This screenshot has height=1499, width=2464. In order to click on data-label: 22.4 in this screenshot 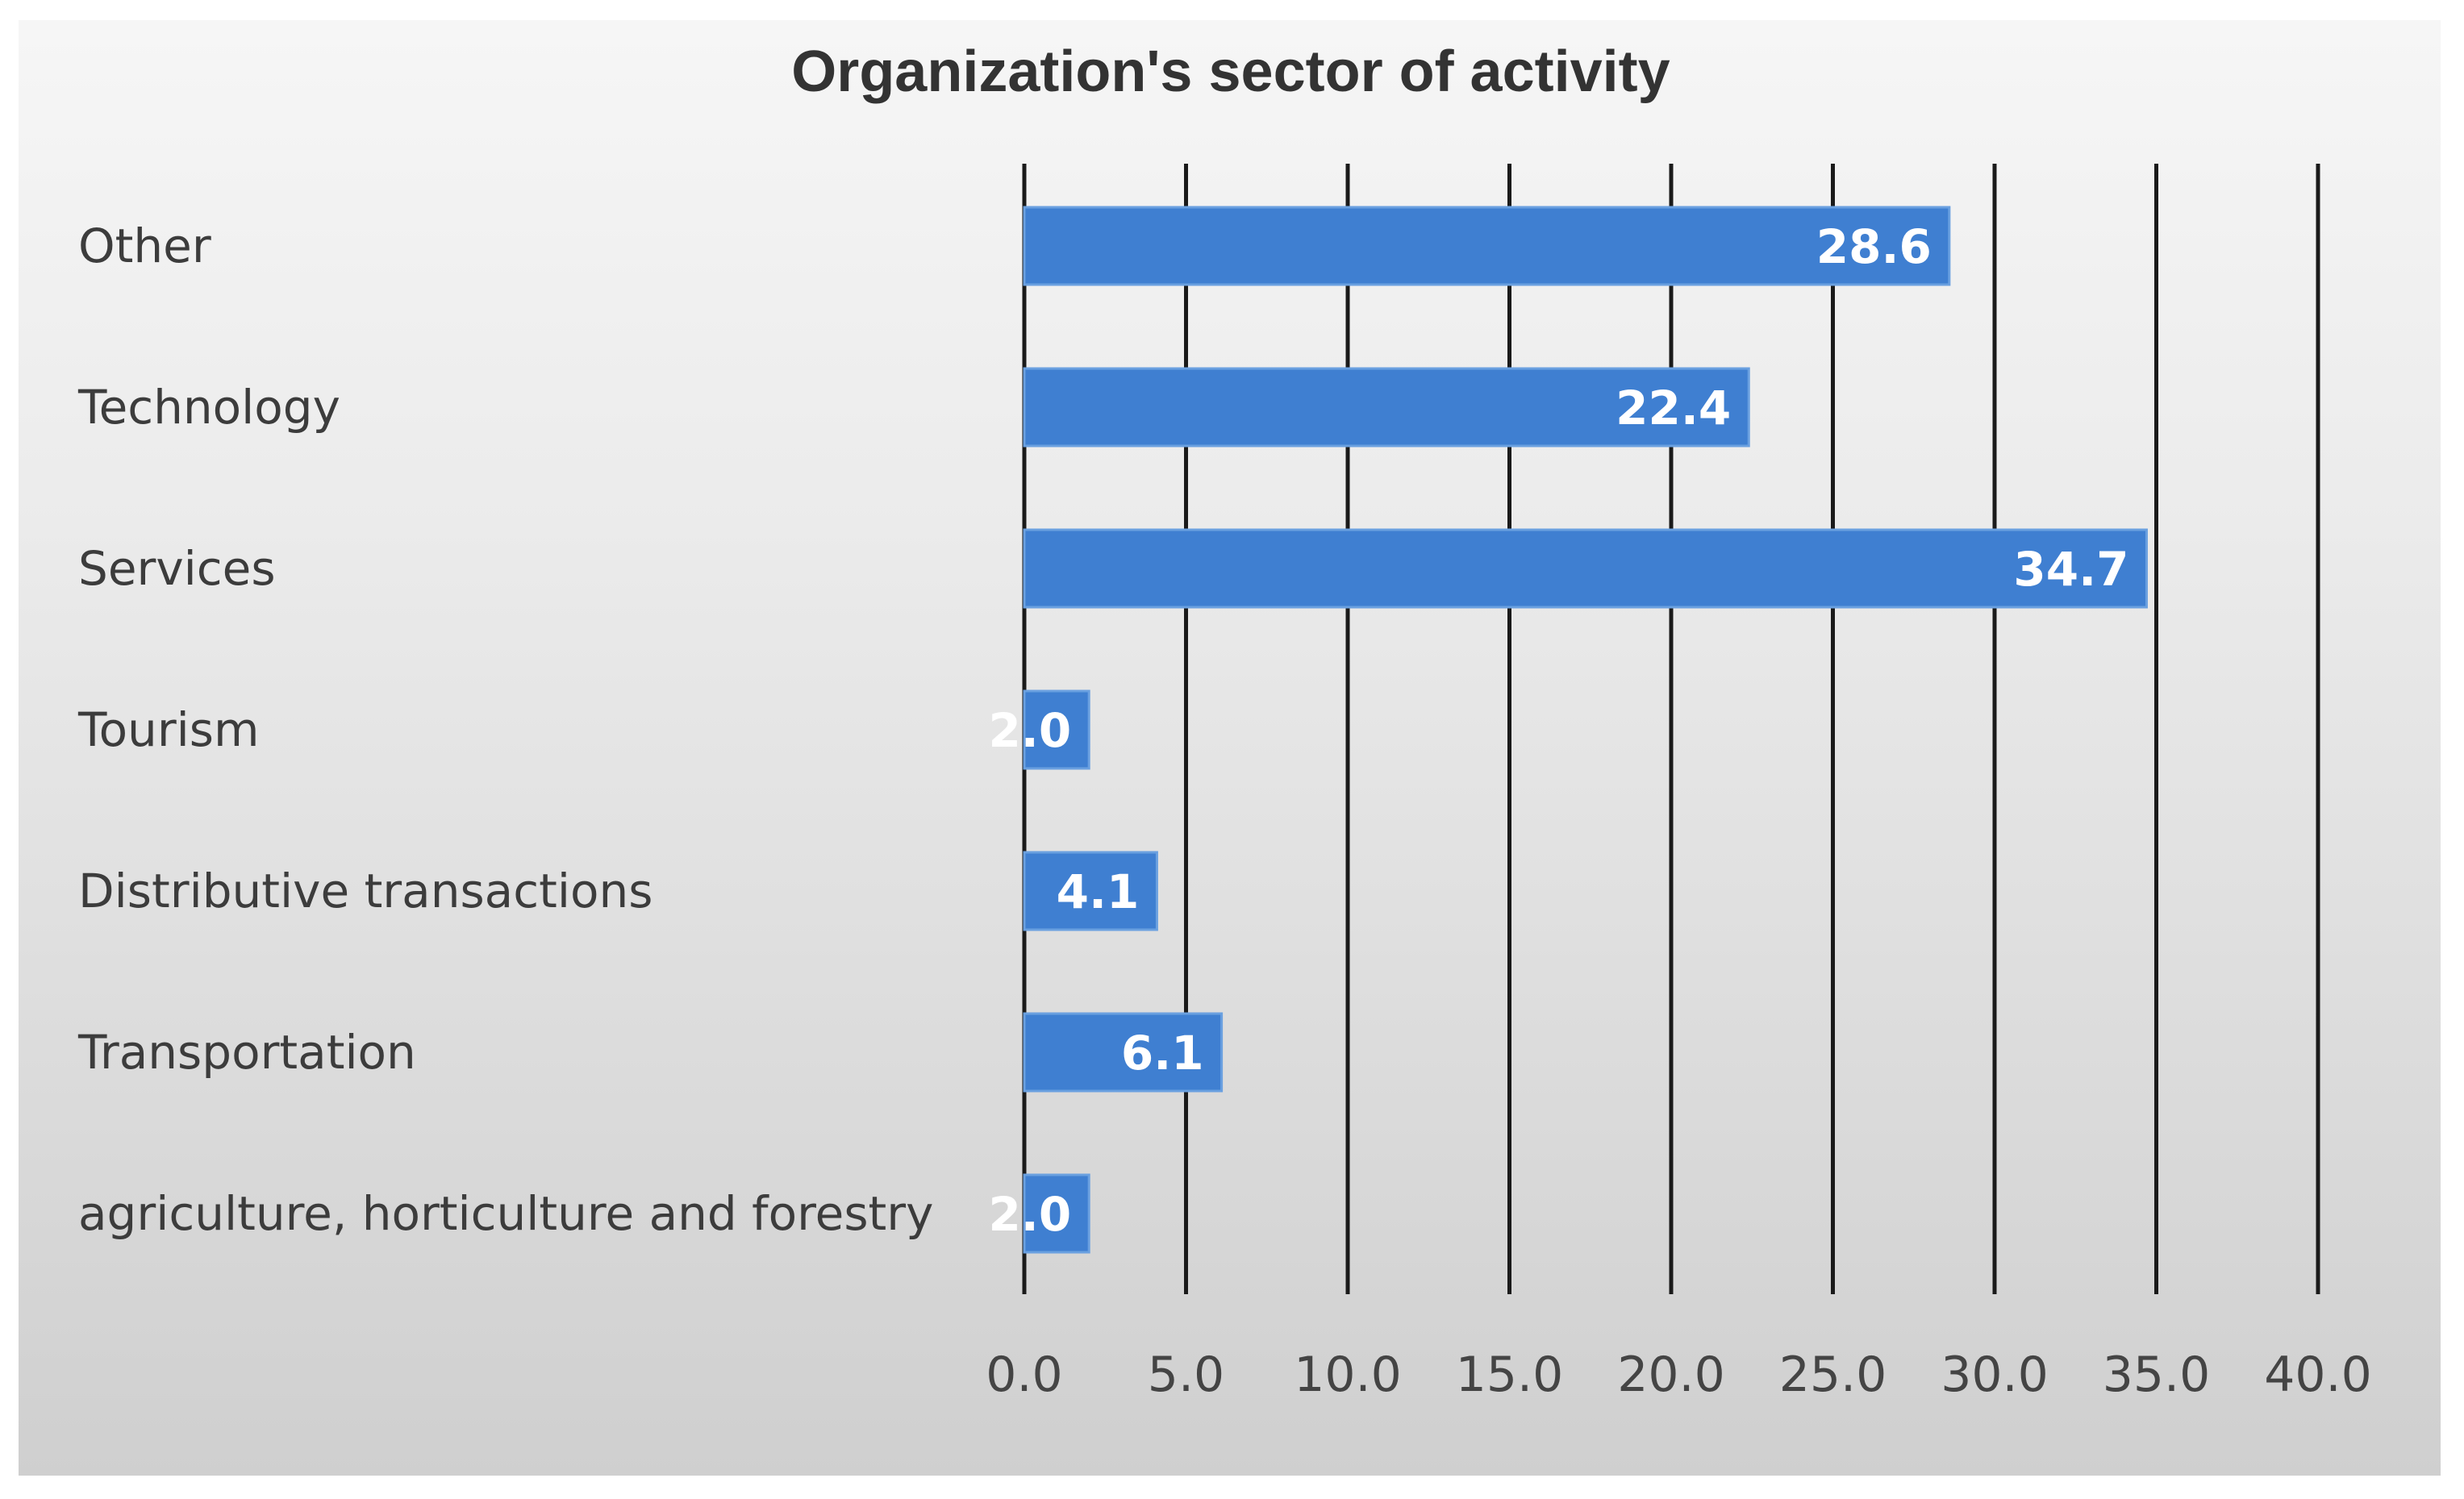, I will do `click(1673, 408)`.